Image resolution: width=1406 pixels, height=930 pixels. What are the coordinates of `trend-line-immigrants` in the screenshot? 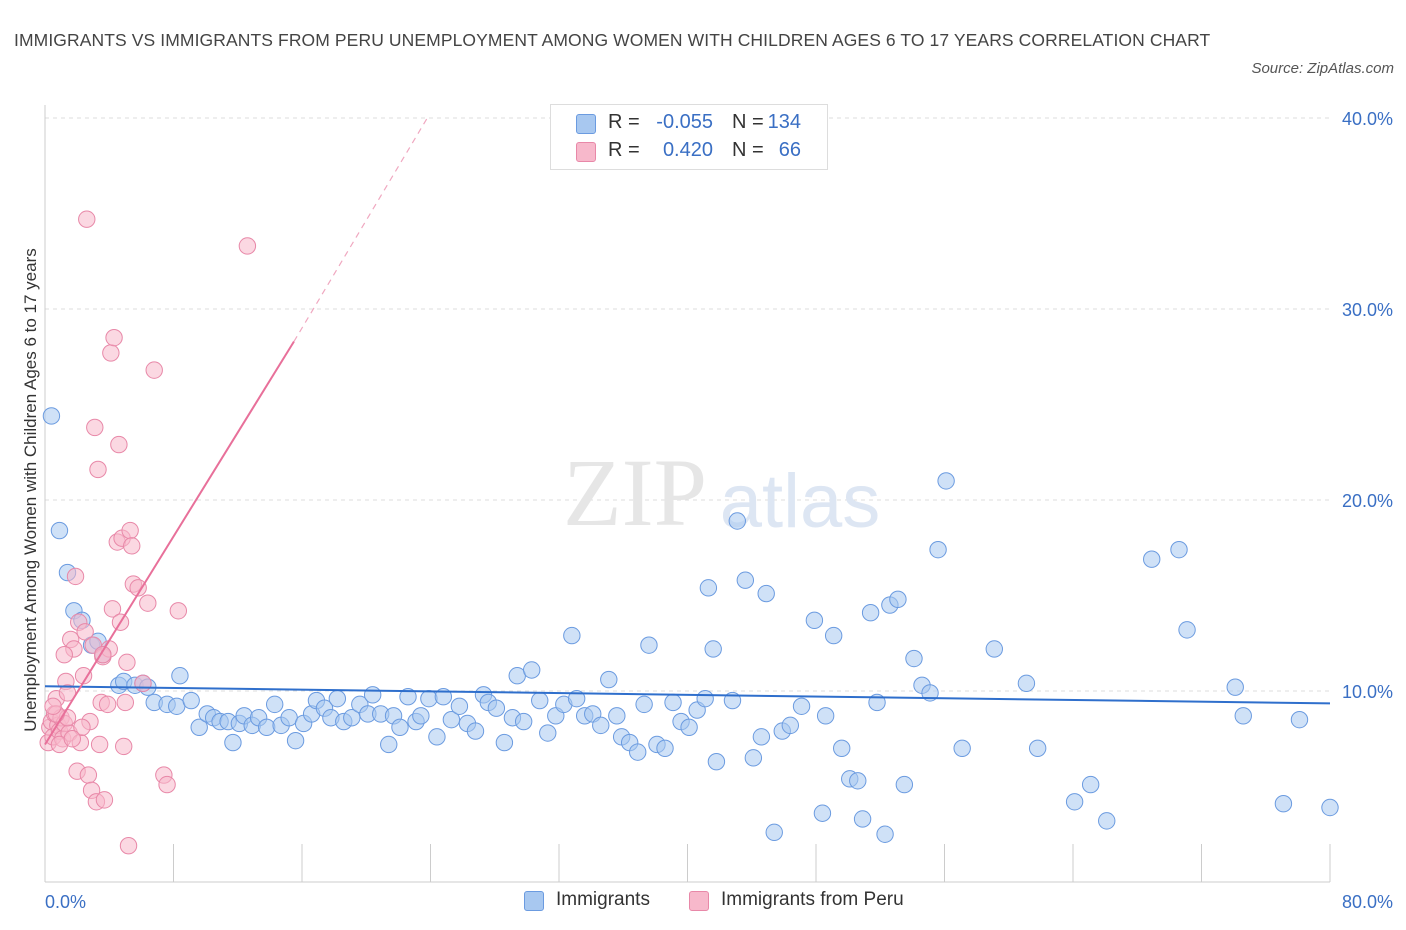 It's located at (687, 695).